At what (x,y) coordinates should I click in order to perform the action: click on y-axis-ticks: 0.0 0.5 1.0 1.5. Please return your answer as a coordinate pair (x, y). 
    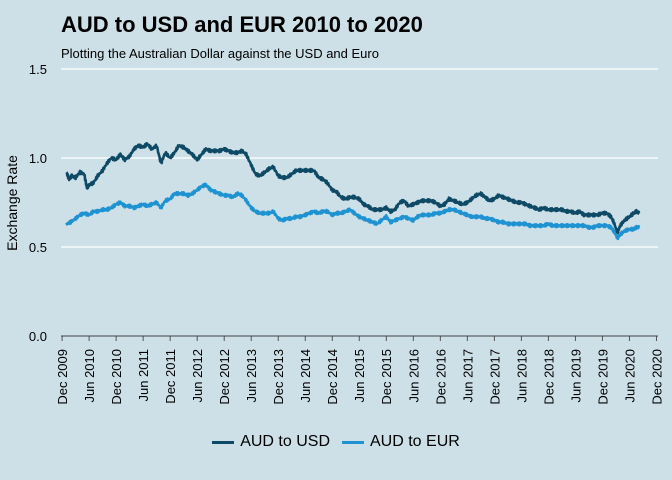
    Looking at the image, I should click on (38, 203).